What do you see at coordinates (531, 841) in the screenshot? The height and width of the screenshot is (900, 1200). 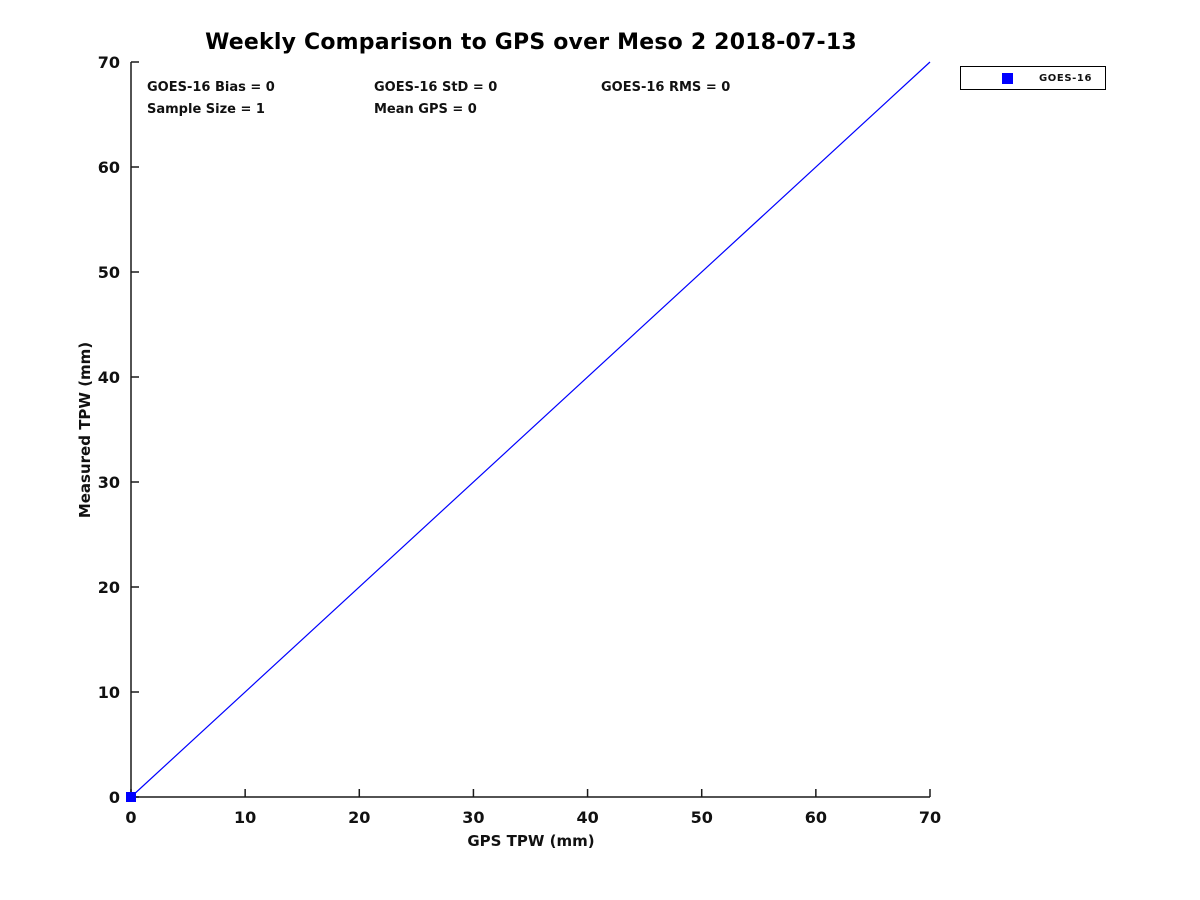 I see `x-axis-label: GPS TPW (mm)` at bounding box center [531, 841].